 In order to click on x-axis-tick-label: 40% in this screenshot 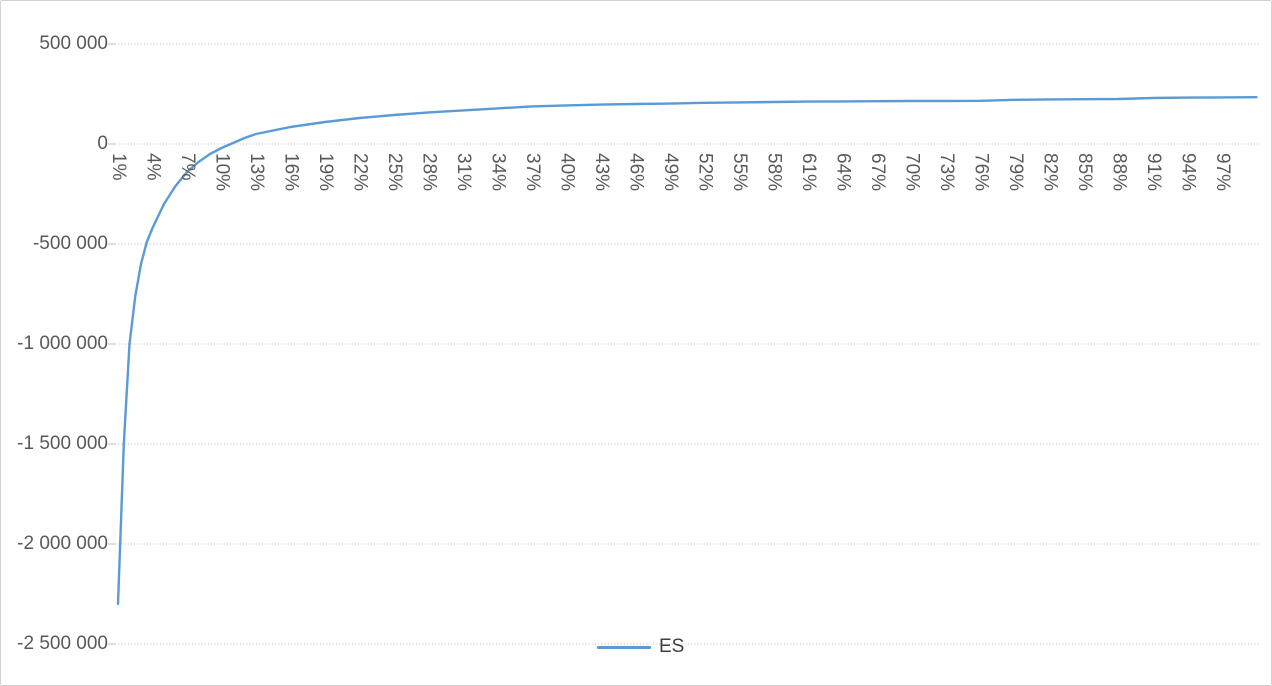, I will do `click(567, 172)`.